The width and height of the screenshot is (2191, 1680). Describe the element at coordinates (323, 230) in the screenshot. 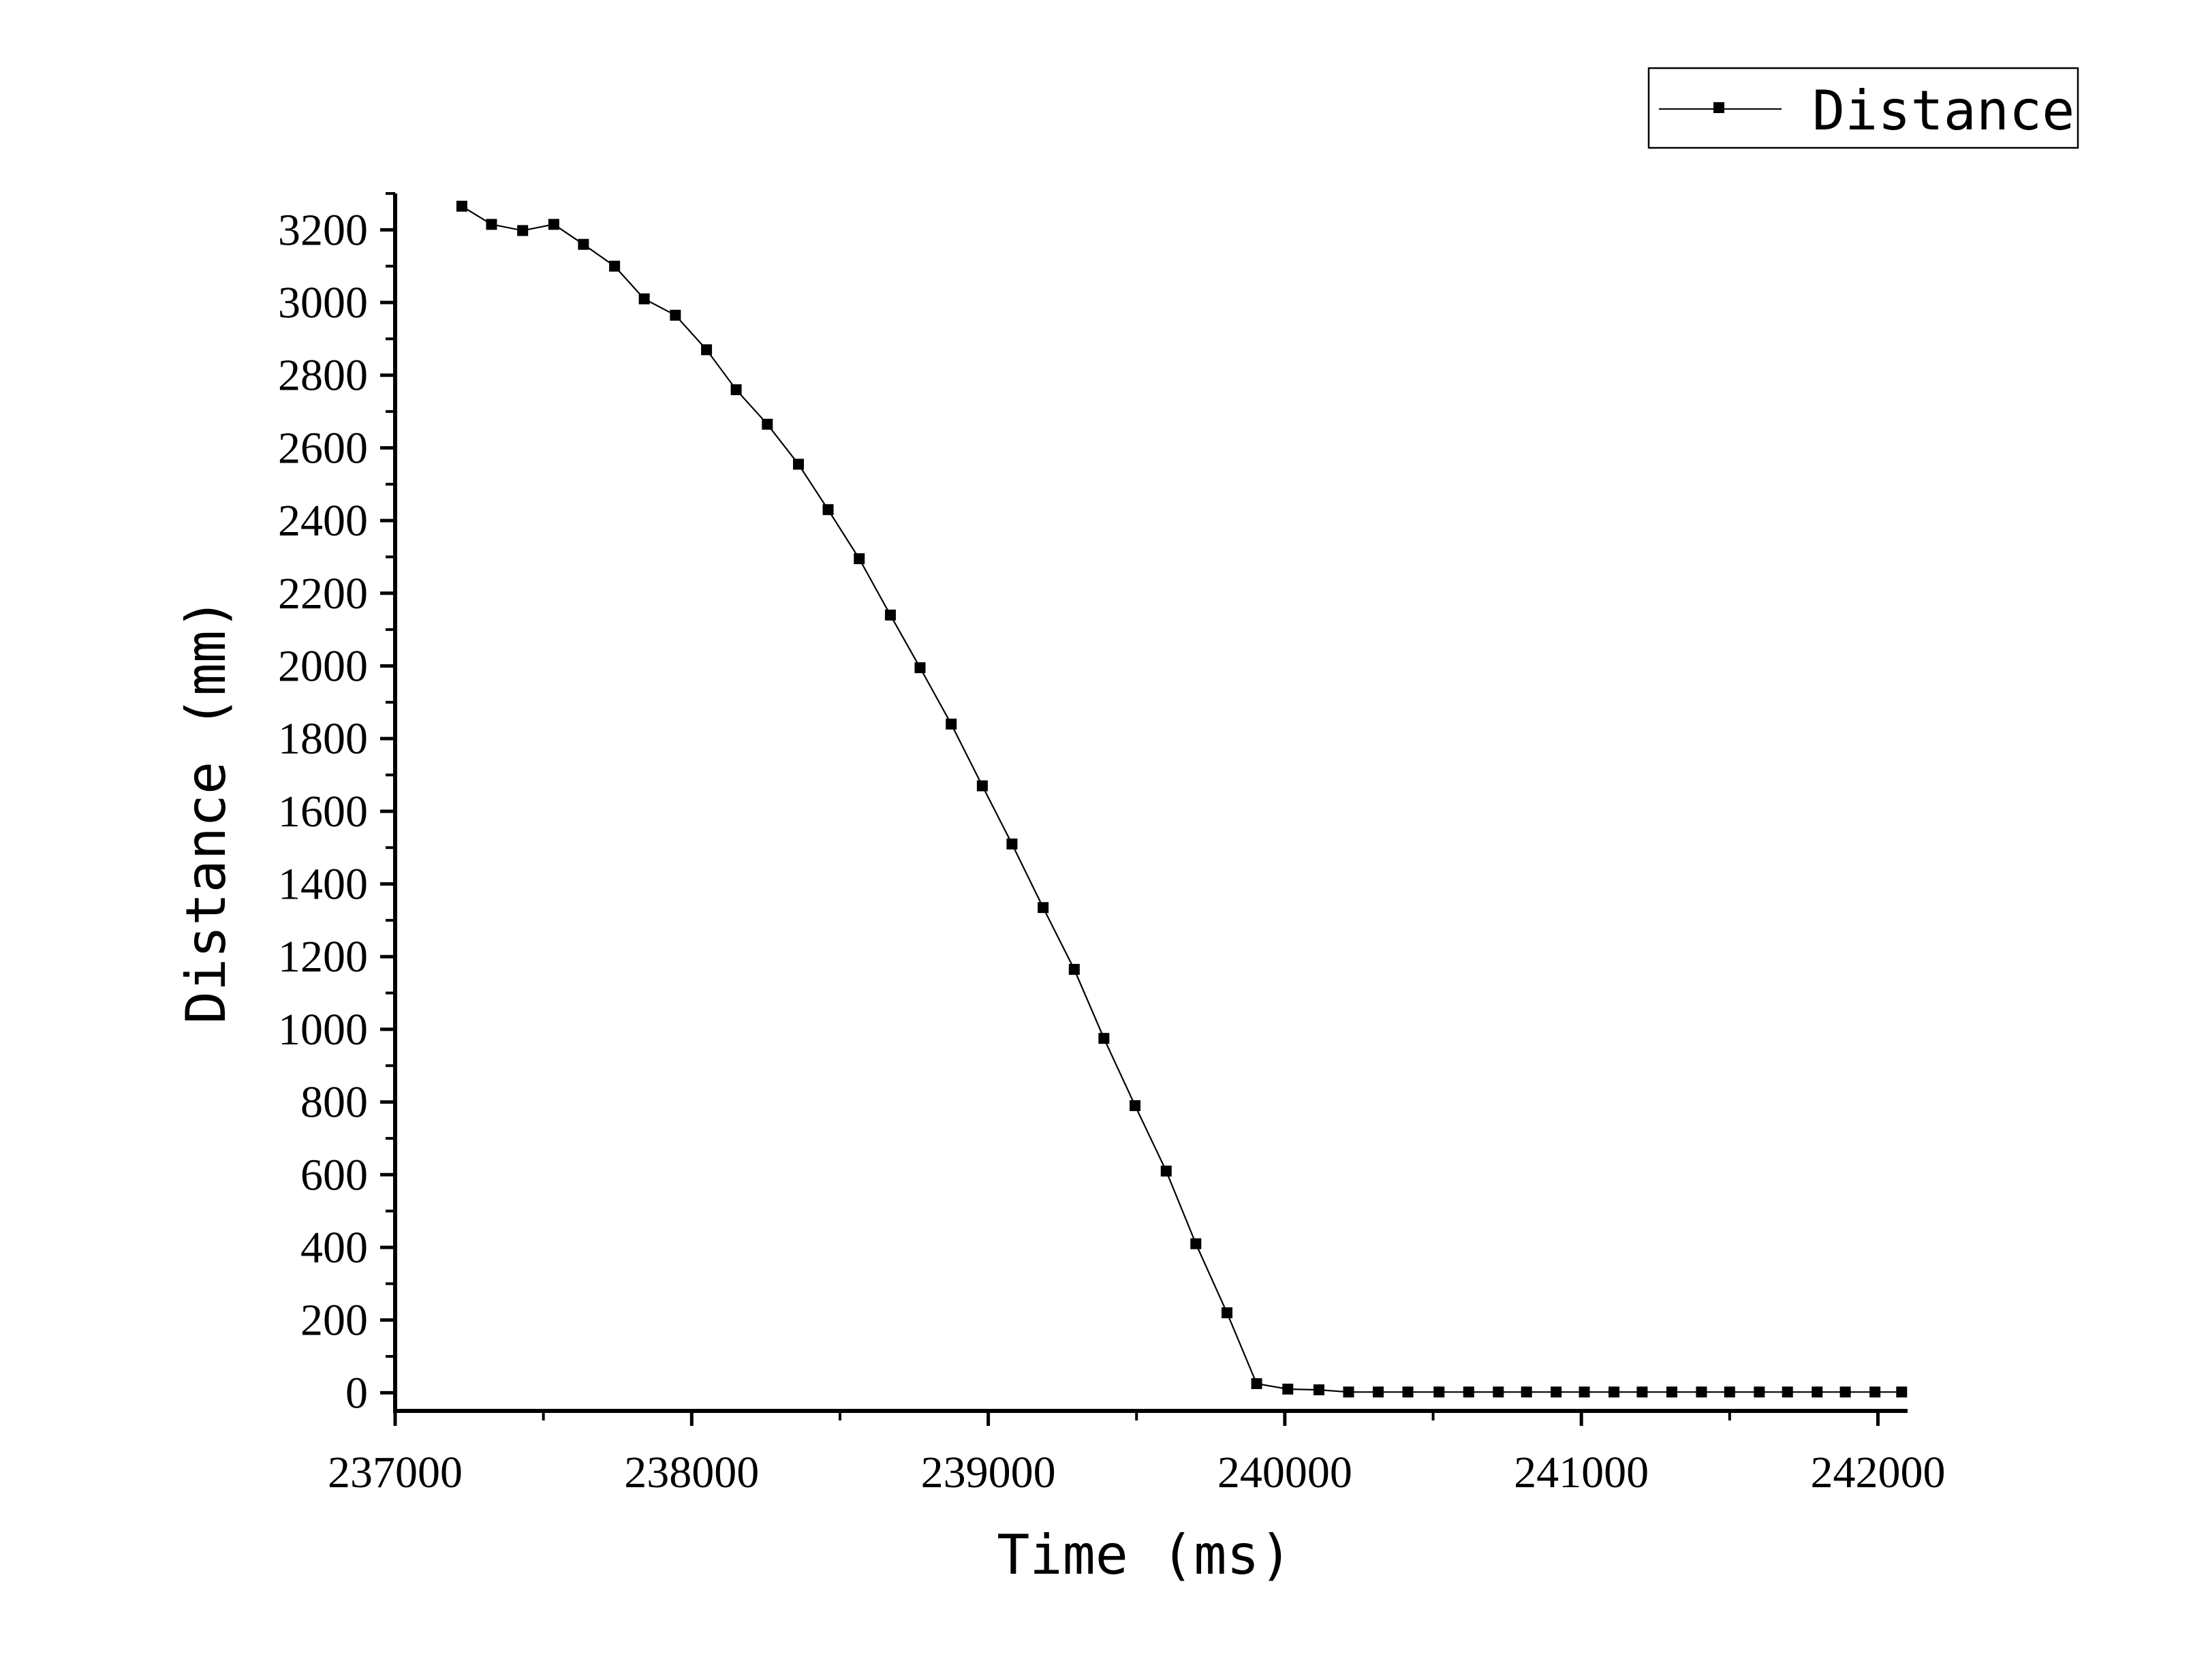

I see `y-tick-label: 3200` at that location.